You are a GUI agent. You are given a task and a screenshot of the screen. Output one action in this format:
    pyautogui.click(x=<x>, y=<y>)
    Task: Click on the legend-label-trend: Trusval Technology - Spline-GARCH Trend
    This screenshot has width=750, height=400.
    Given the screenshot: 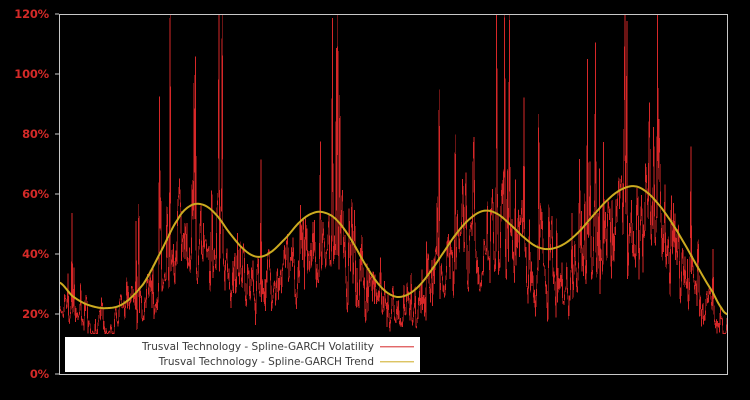 What is the action you would take?
    pyautogui.click(x=266, y=362)
    